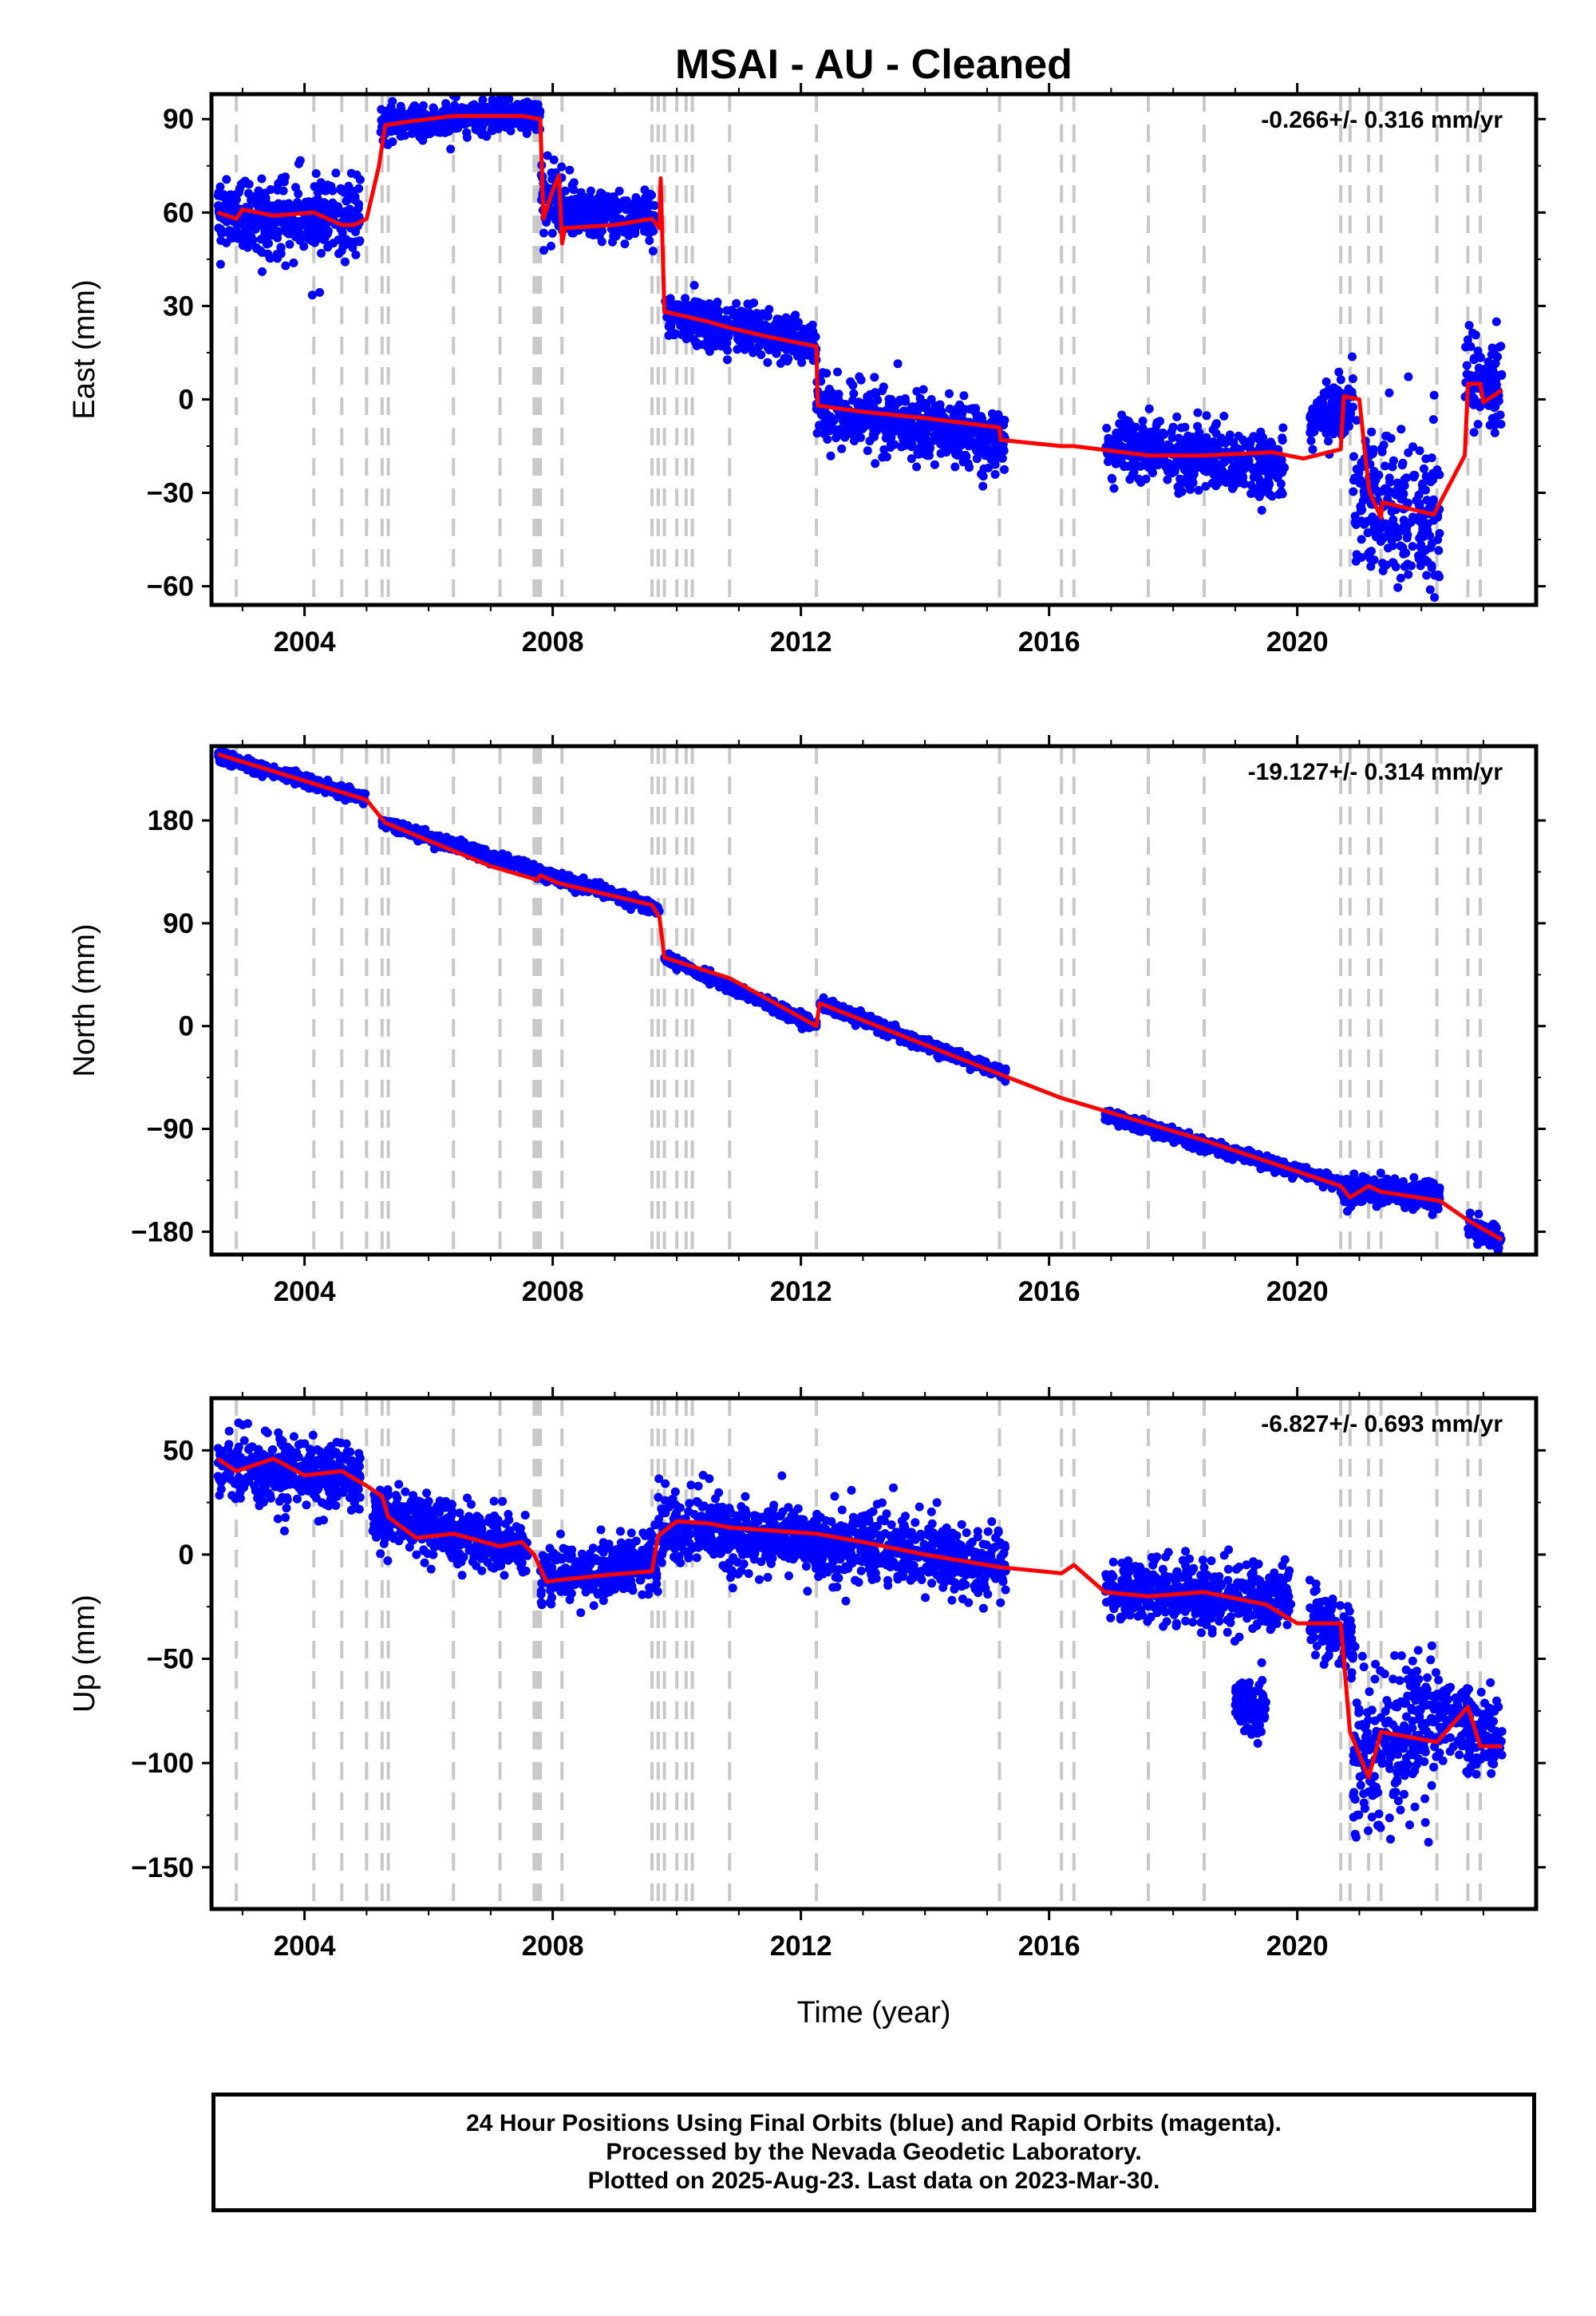 The image size is (1596, 2316). What do you see at coordinates (178, 306) in the screenshot?
I see `y-tick-label: 30` at bounding box center [178, 306].